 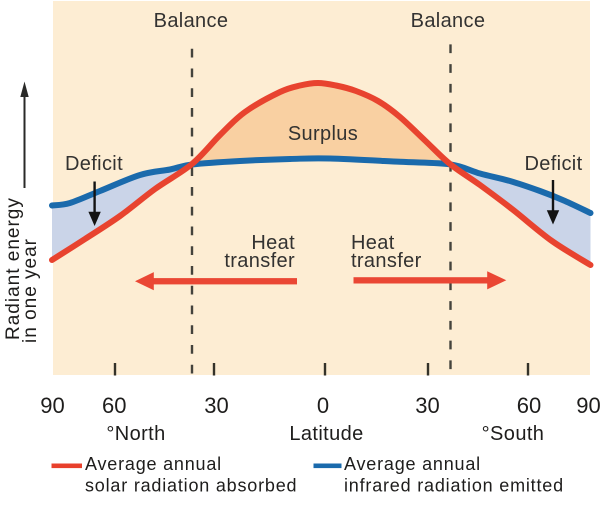 I want to click on svg-text: Latitude, so click(x=326, y=434).